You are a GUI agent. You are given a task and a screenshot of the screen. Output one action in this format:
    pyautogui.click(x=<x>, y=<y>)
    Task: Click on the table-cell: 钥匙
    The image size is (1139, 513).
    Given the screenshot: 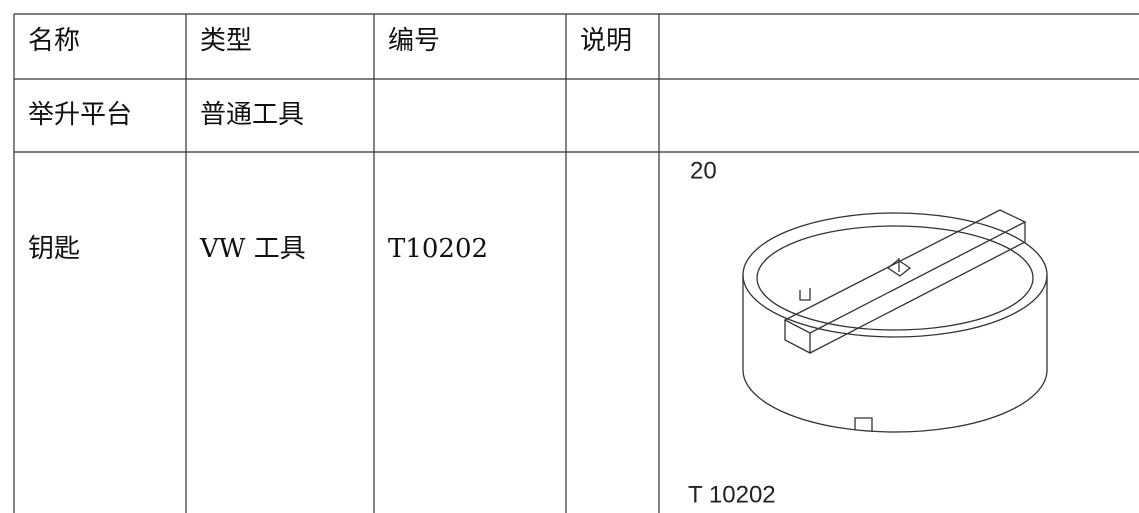 What is the action you would take?
    pyautogui.click(x=54, y=249)
    